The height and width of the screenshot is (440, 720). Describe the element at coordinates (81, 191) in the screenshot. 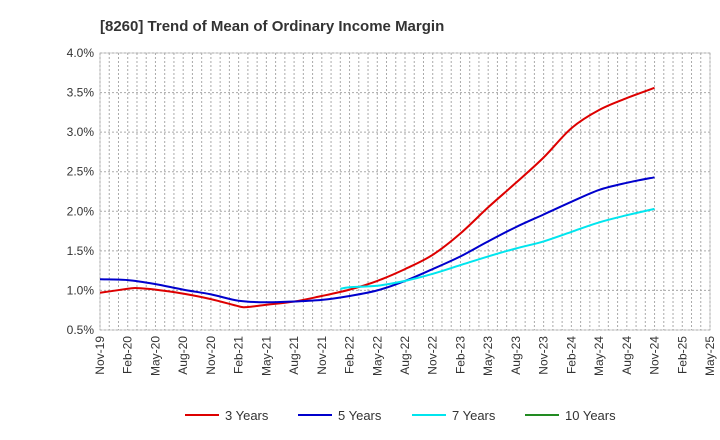

I see `y-axis-ticks: 0.5% 1.0% 1.5% 2.0% 2.5% 3.0% 3.5% 4.0%` at that location.